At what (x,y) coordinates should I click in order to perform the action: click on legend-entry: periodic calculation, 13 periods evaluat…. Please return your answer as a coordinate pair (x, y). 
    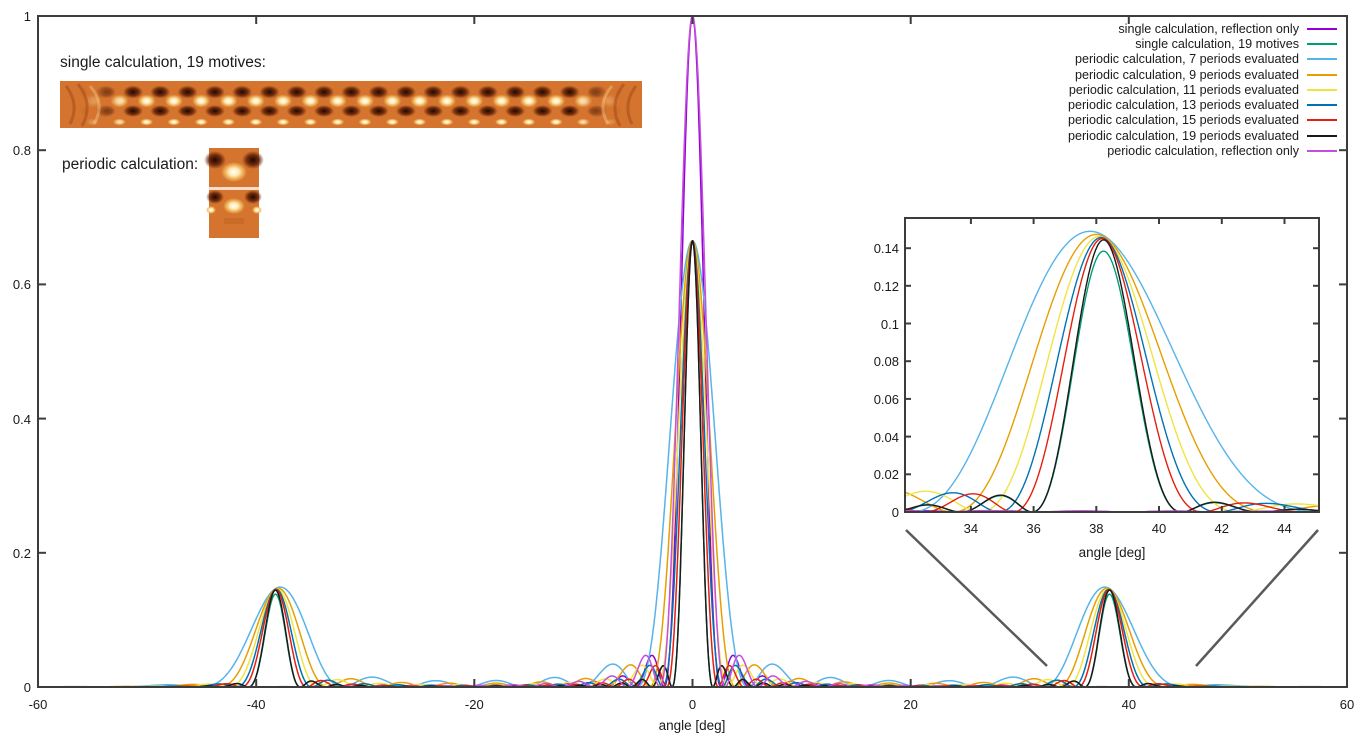
    Looking at the image, I should click on (1202, 104).